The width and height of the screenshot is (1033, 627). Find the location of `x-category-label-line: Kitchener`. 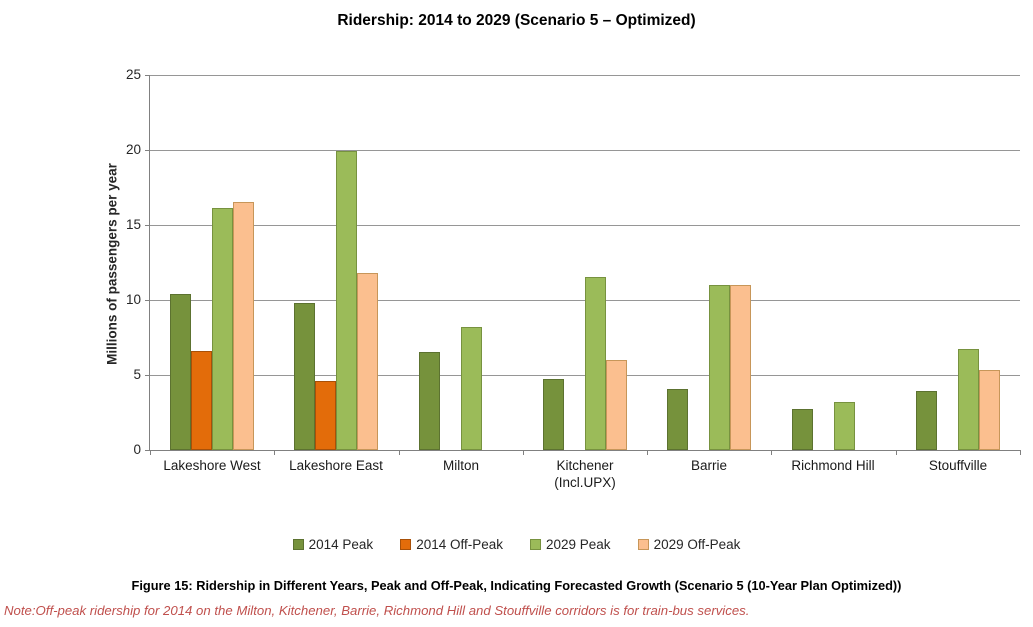

x-category-label-line: Kitchener is located at coordinates (585, 465).